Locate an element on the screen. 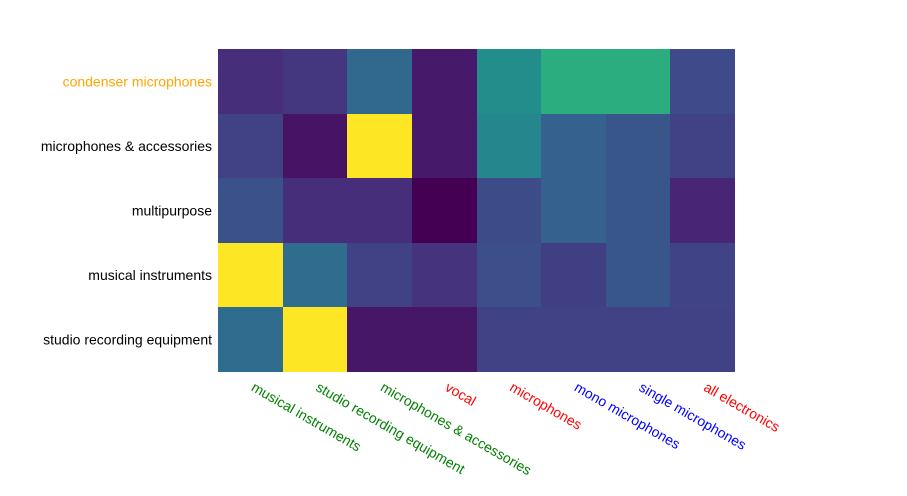 This screenshot has width=907, height=496. y-tick-label: musical instruments is located at coordinates (150, 275).